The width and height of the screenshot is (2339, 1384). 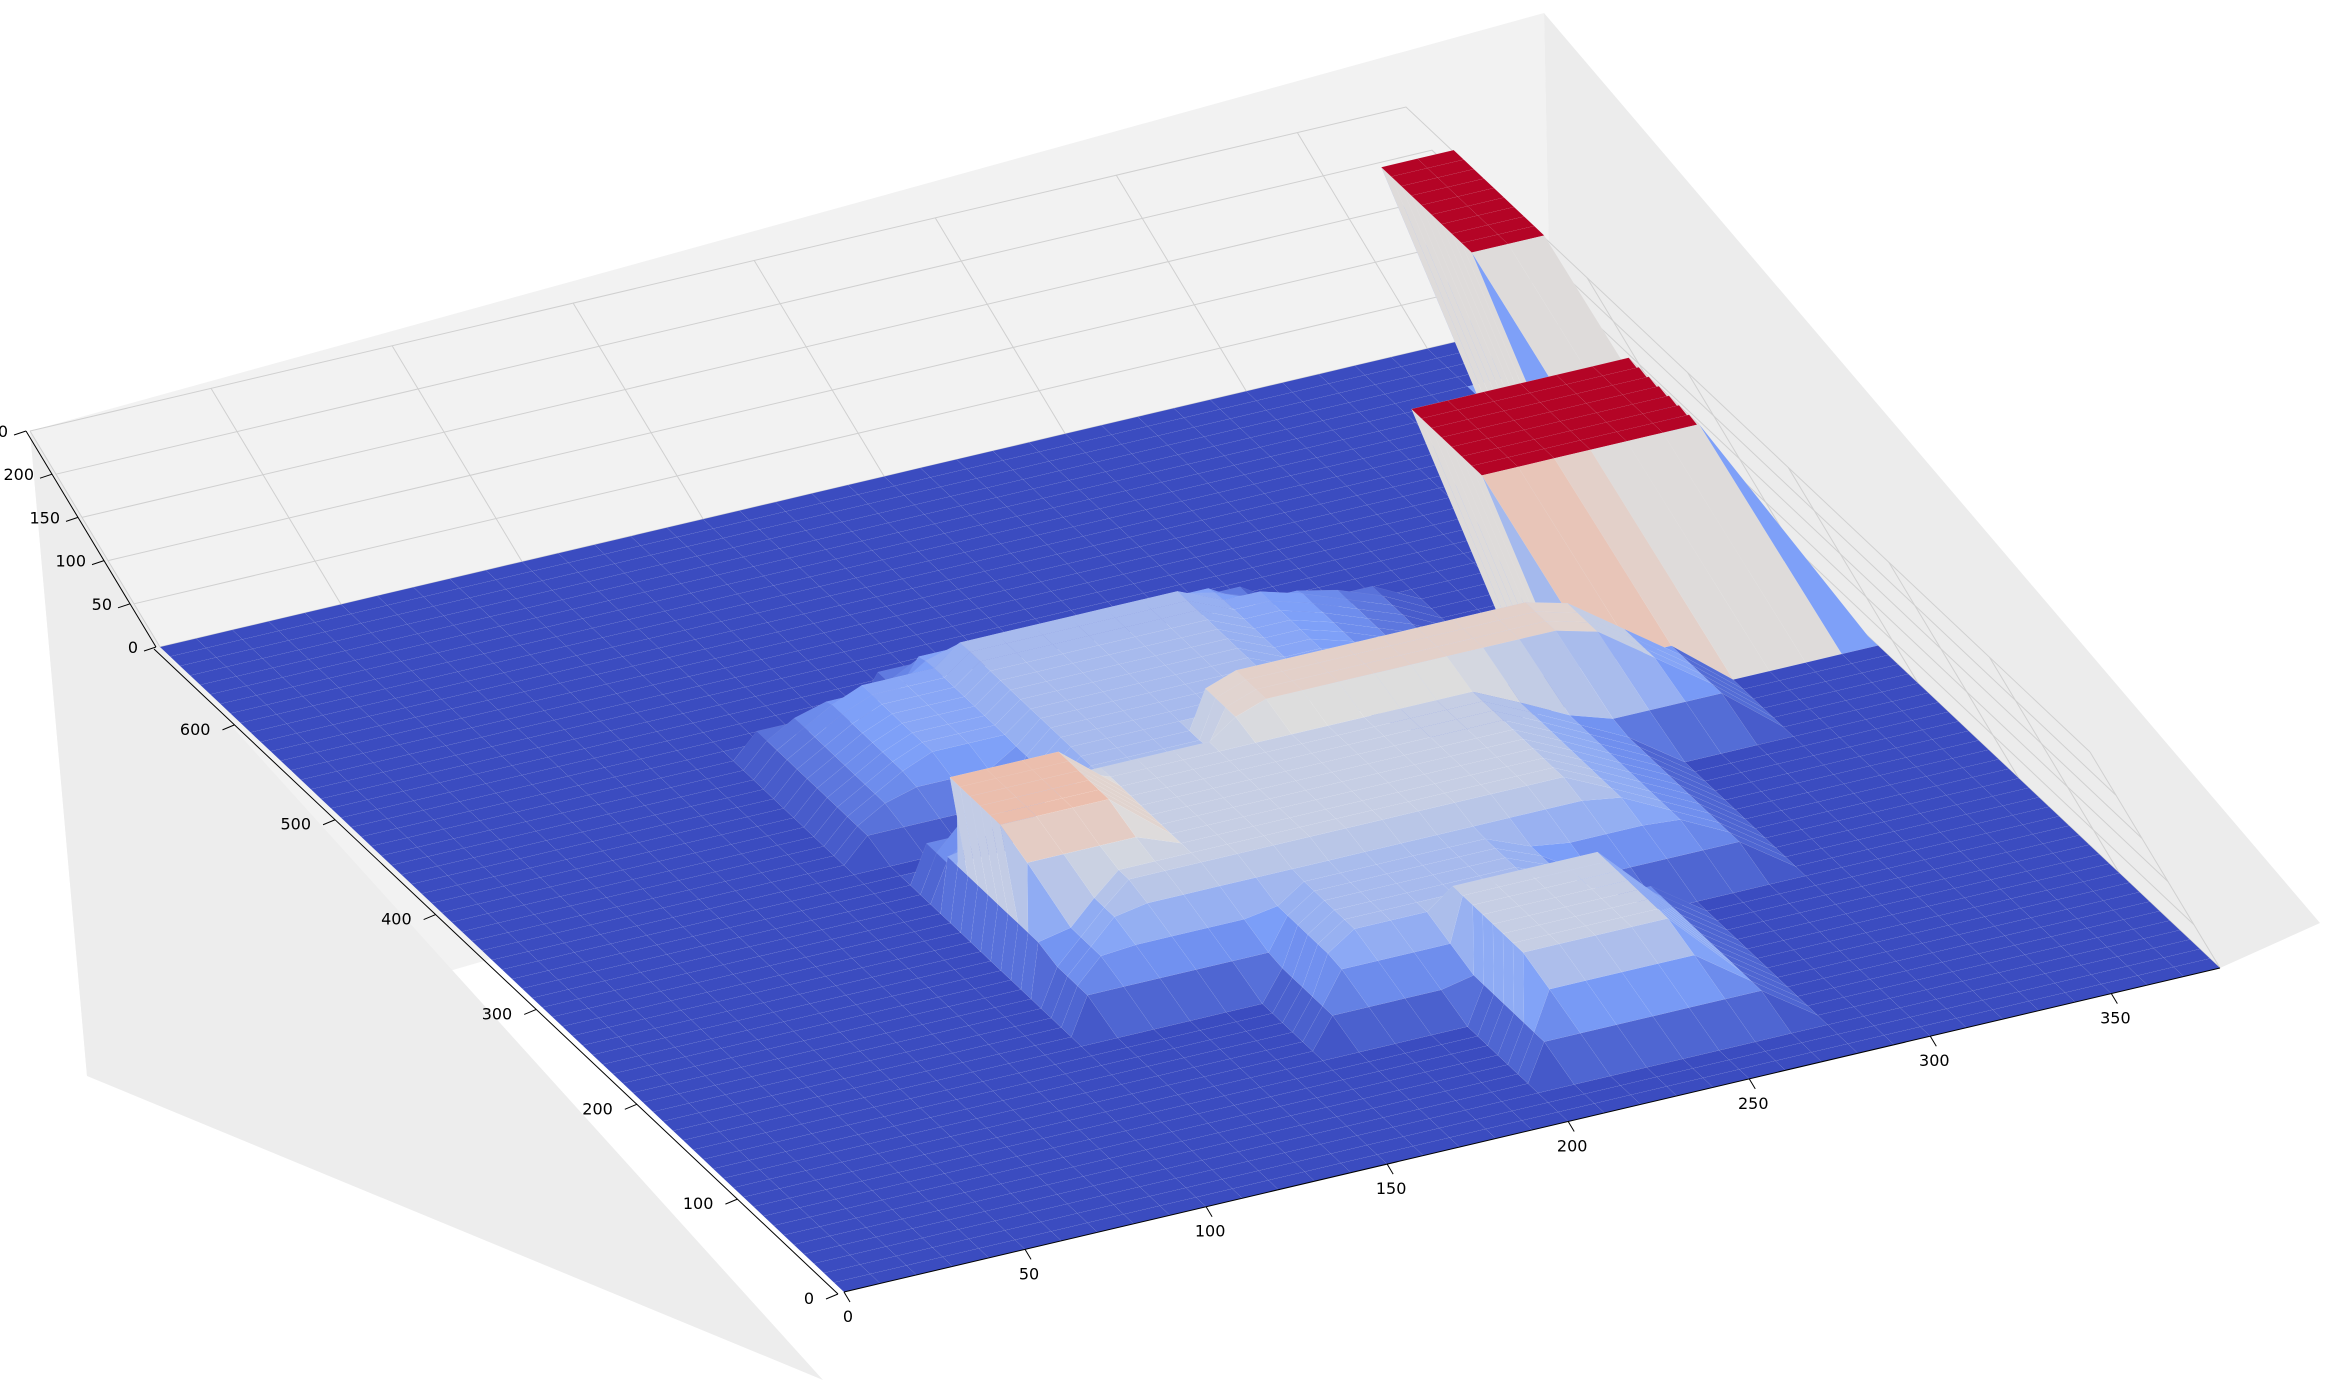 I want to click on x-axis-line, so click(x=1532, y=1130).